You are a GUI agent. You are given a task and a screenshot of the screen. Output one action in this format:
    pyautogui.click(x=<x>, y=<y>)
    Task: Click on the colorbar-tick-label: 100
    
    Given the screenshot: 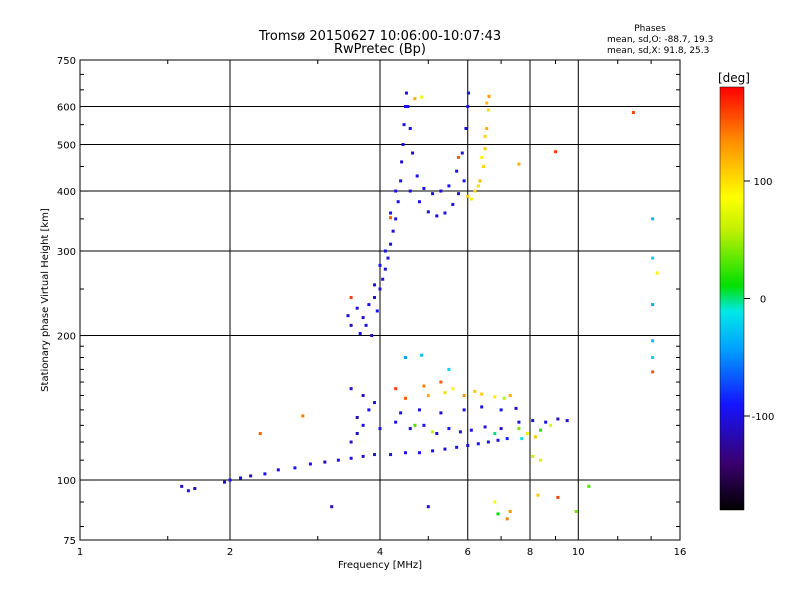 What is the action you would take?
    pyautogui.click(x=762, y=182)
    